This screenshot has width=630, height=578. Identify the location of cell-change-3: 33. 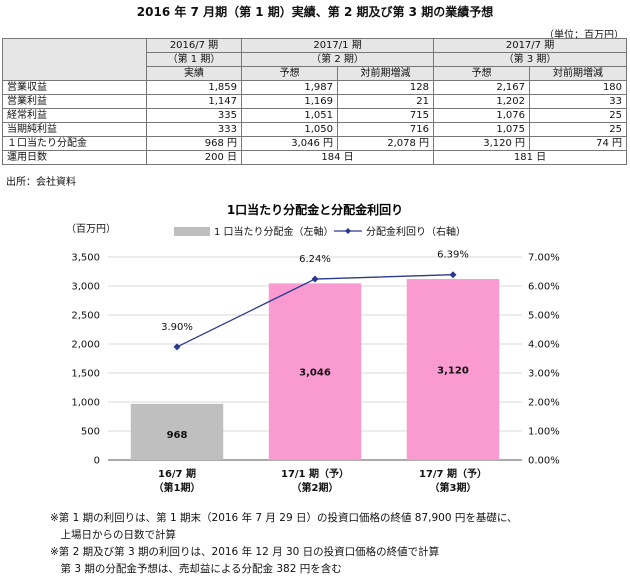
(578, 101).